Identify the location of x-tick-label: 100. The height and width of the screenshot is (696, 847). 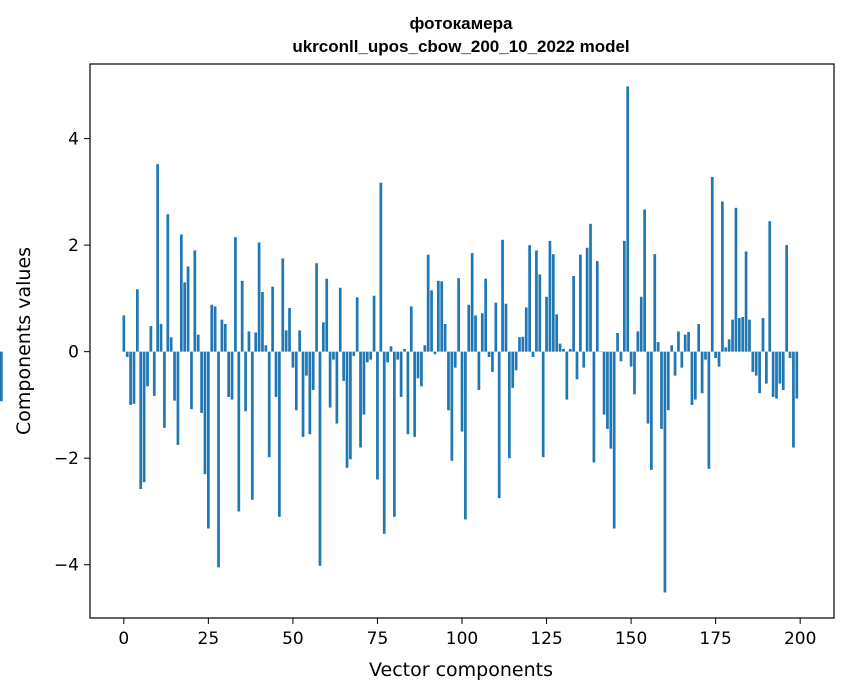
(462, 639).